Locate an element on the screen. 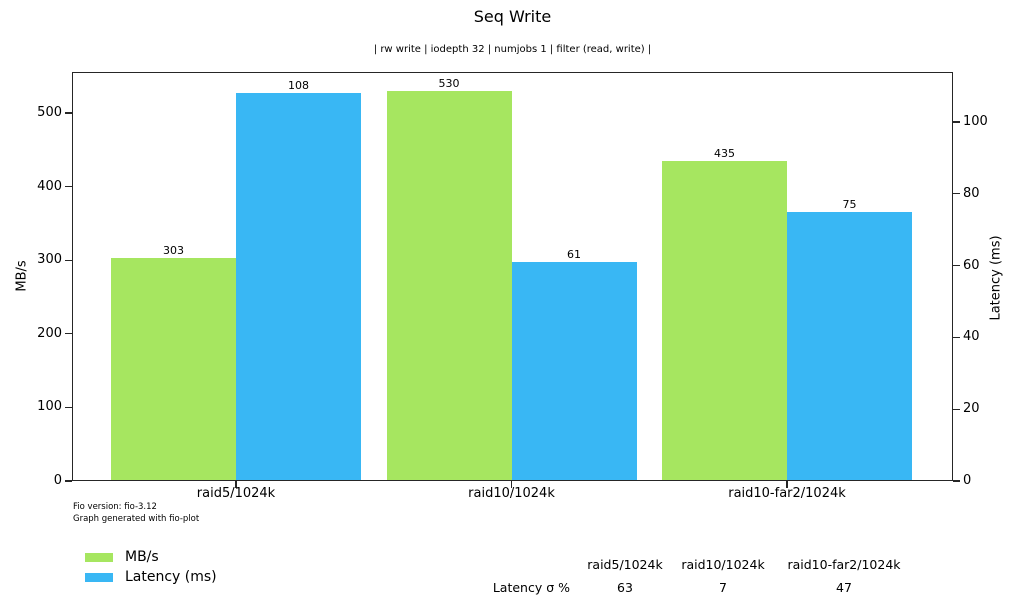 The height and width of the screenshot is (614, 1024). x-tick-label: raid5/1024k is located at coordinates (236, 493).